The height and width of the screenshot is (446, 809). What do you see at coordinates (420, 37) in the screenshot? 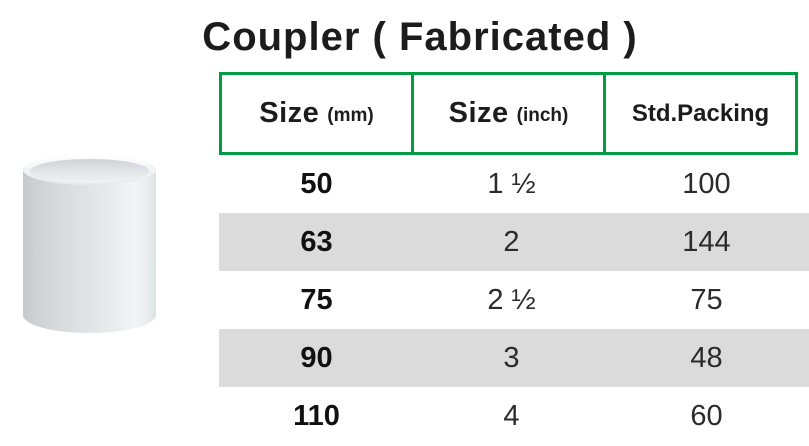
I see `page-title: Coupler ( Fabricated )` at bounding box center [420, 37].